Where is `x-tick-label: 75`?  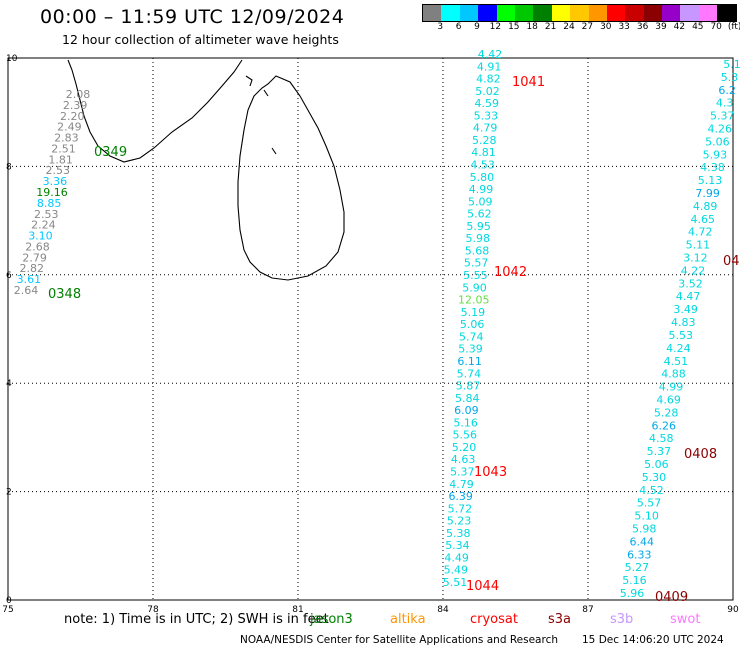 x-tick-label: 75 is located at coordinates (7, 610).